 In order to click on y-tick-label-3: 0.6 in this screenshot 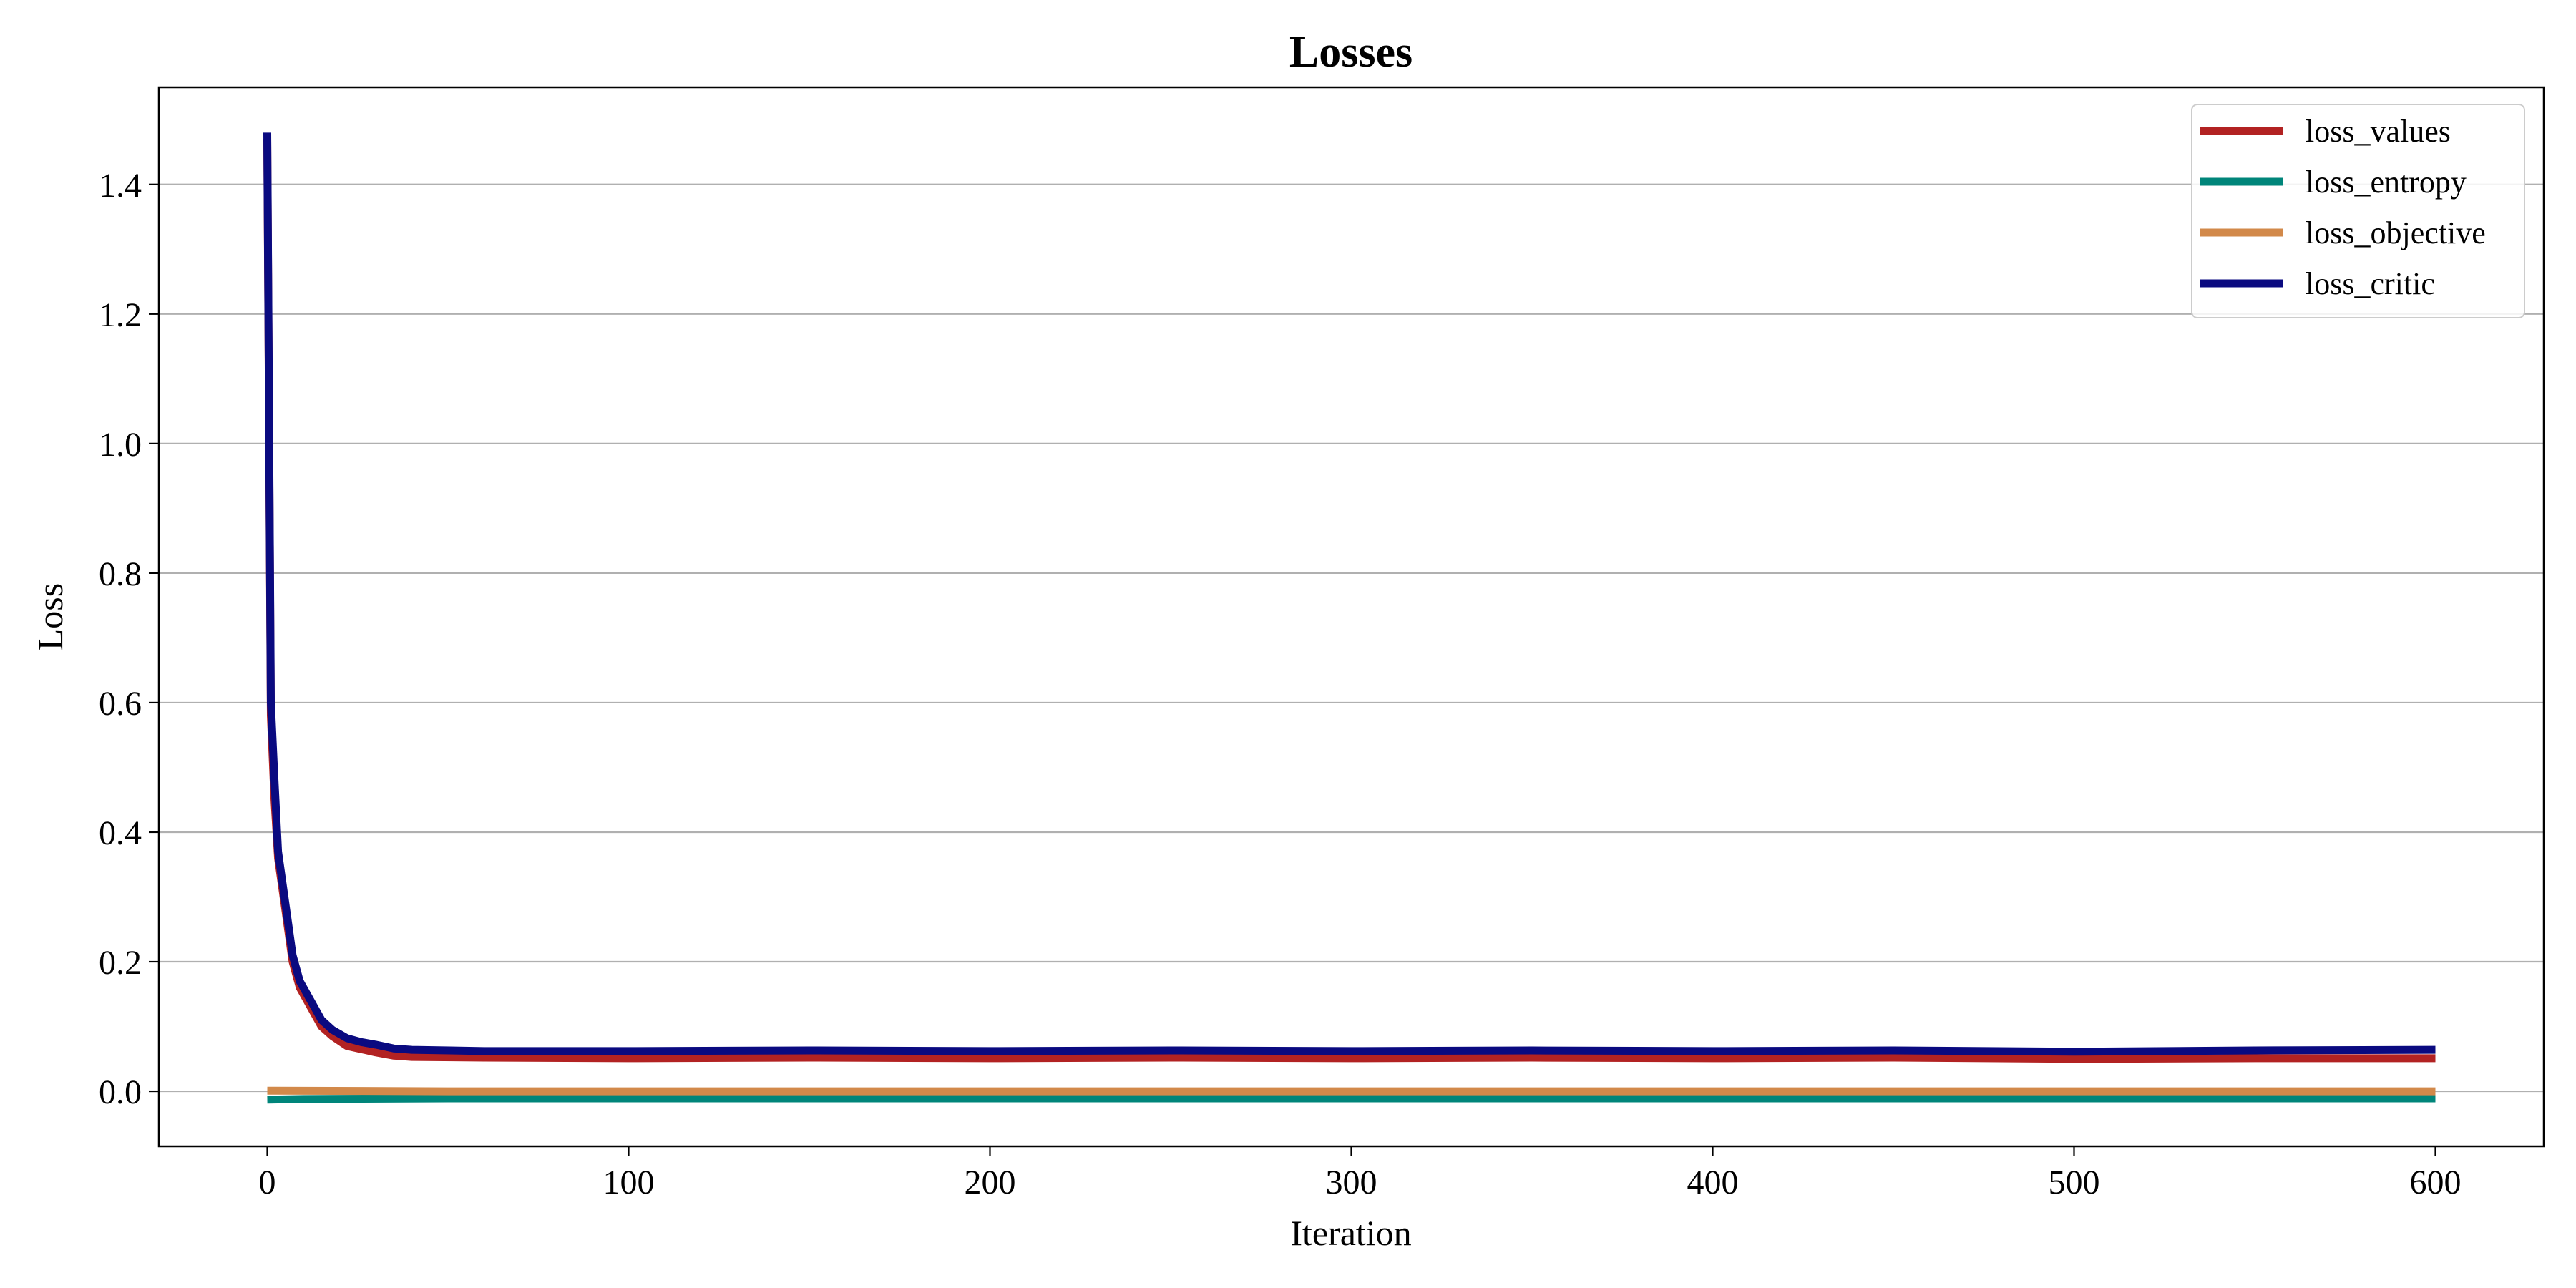, I will do `click(120, 704)`.